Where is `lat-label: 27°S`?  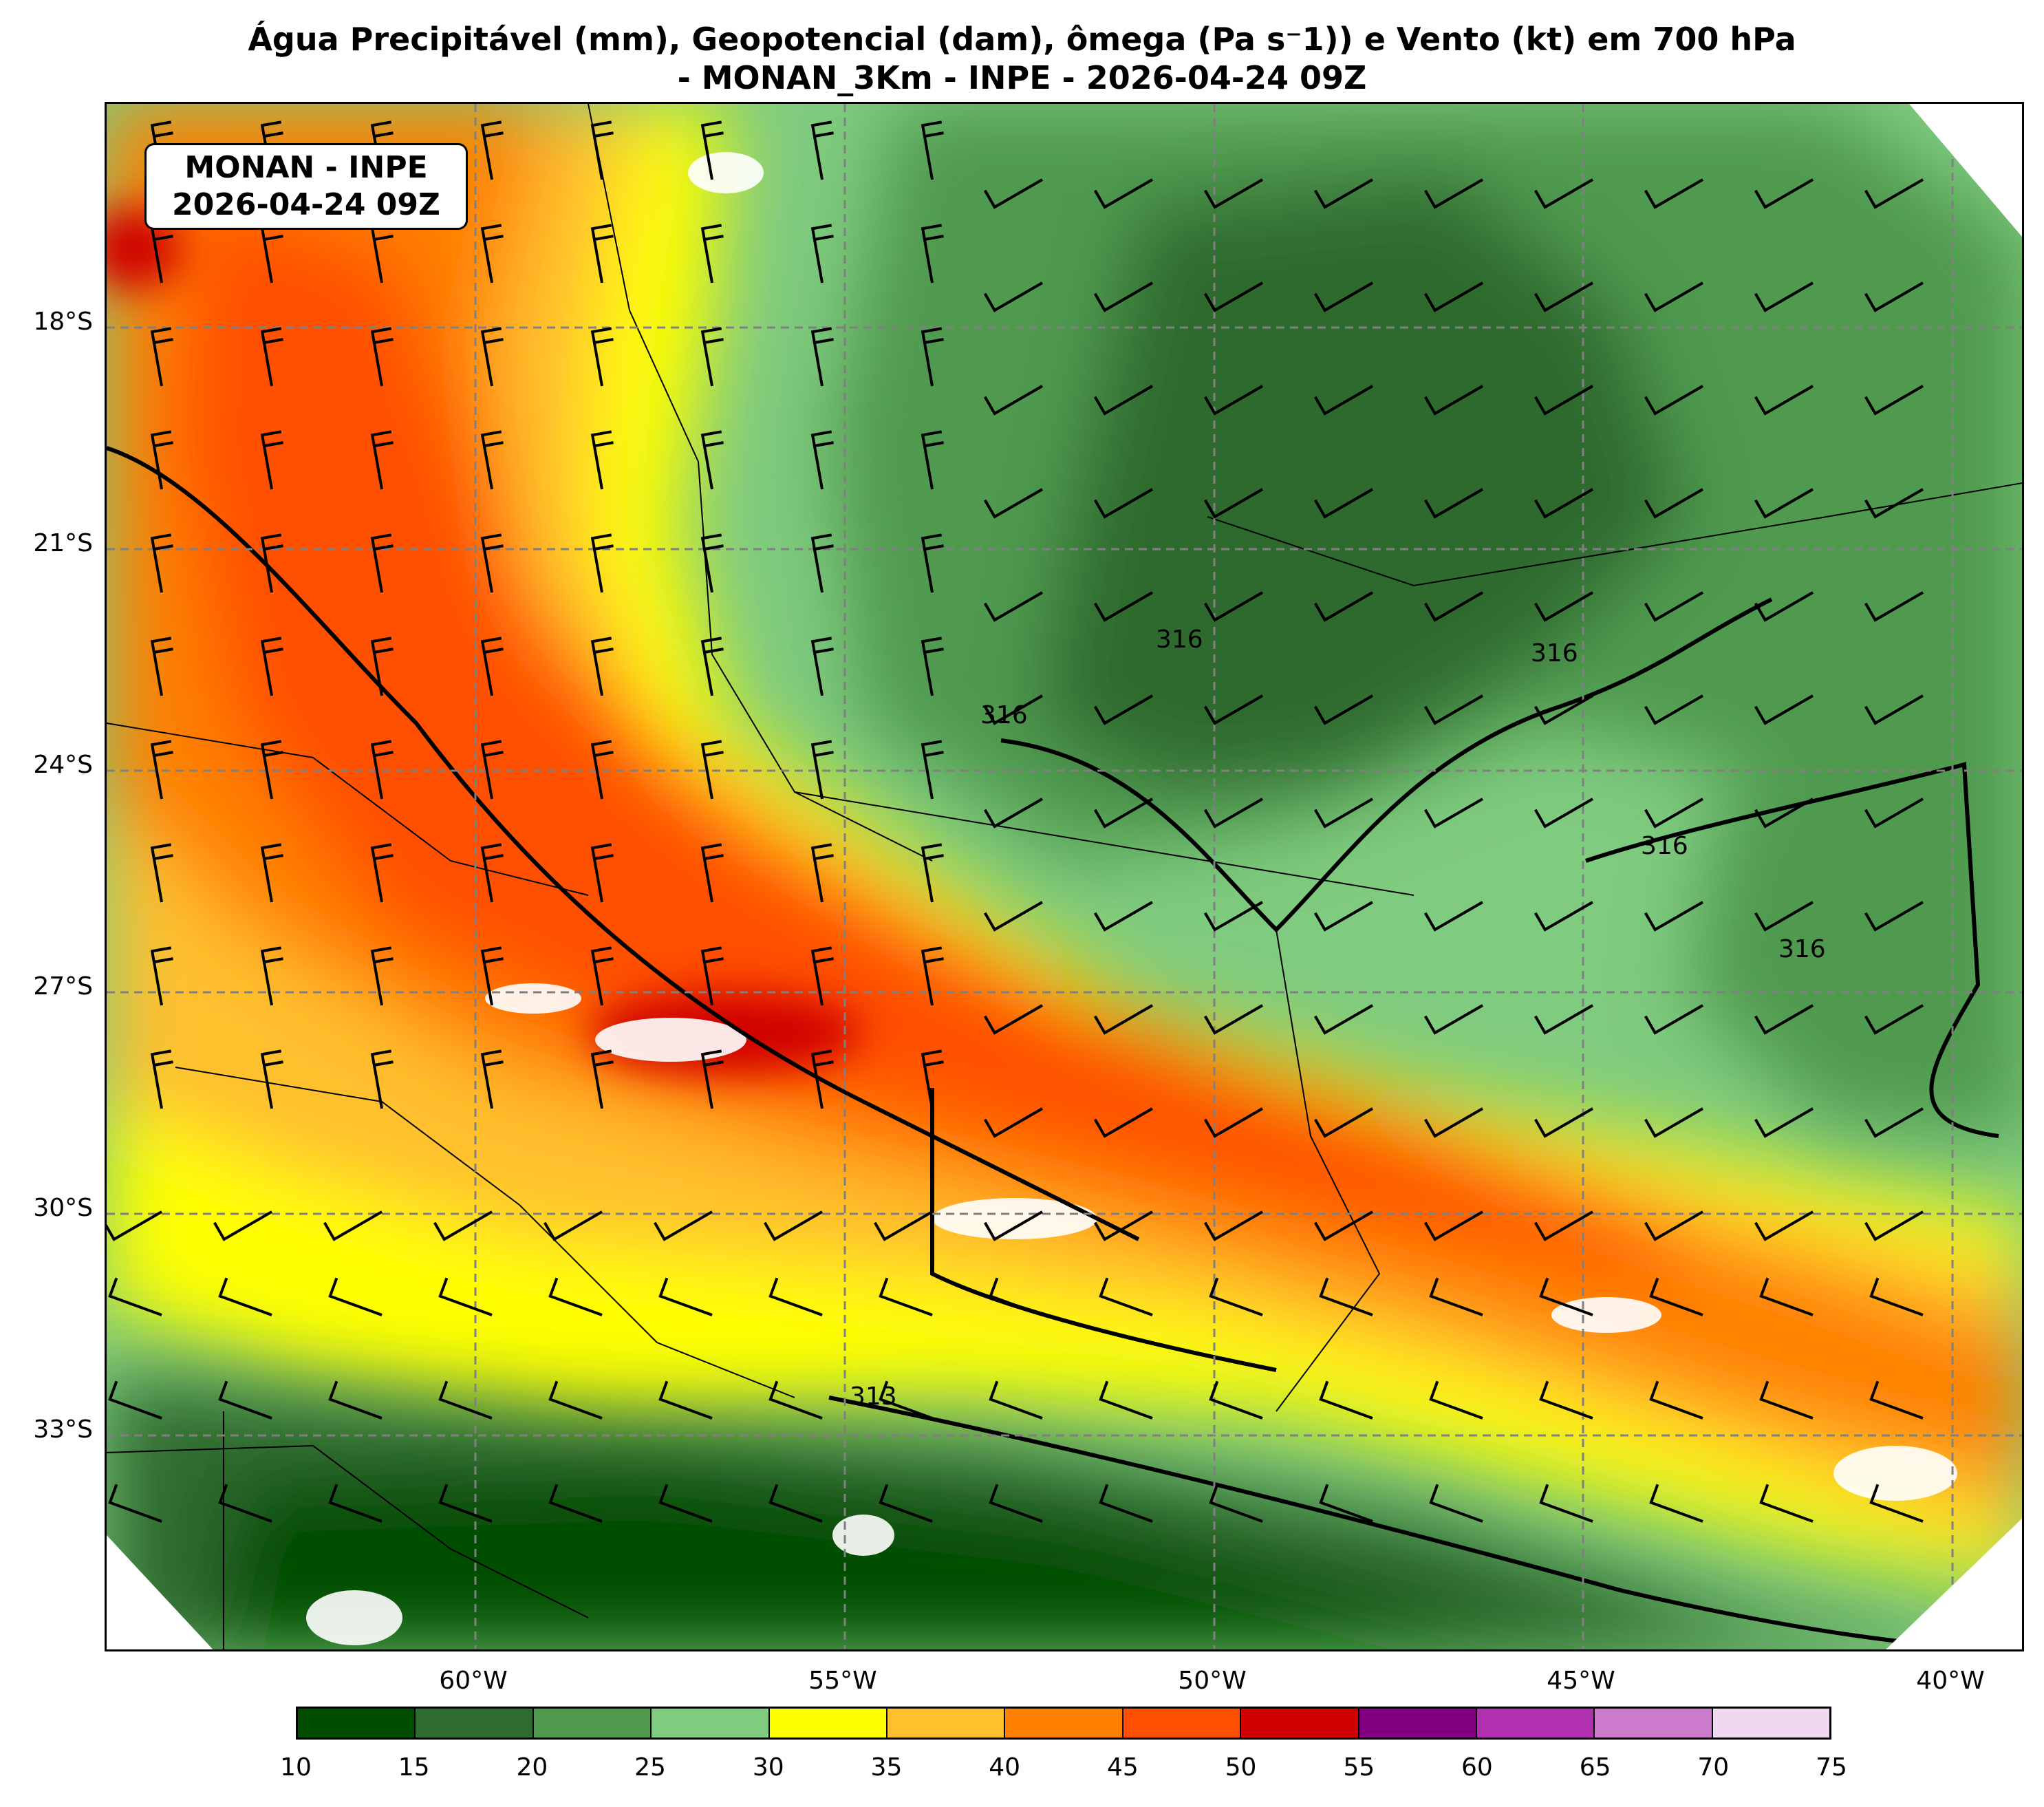
lat-label: 27°S is located at coordinates (63, 986).